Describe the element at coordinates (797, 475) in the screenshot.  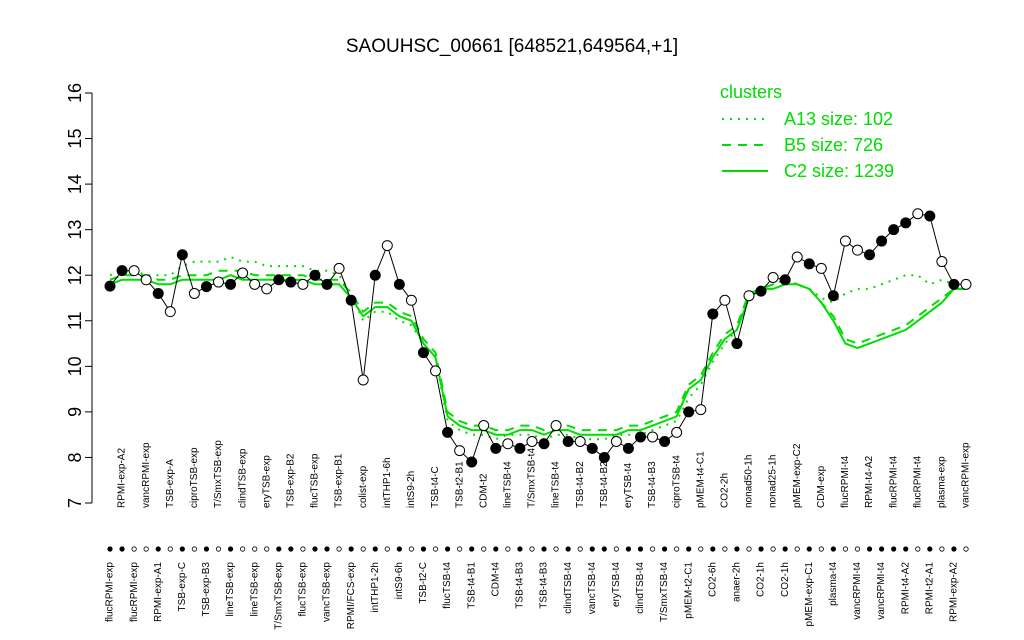
I see `x-tick-label: pMEM-exp-C2` at that location.